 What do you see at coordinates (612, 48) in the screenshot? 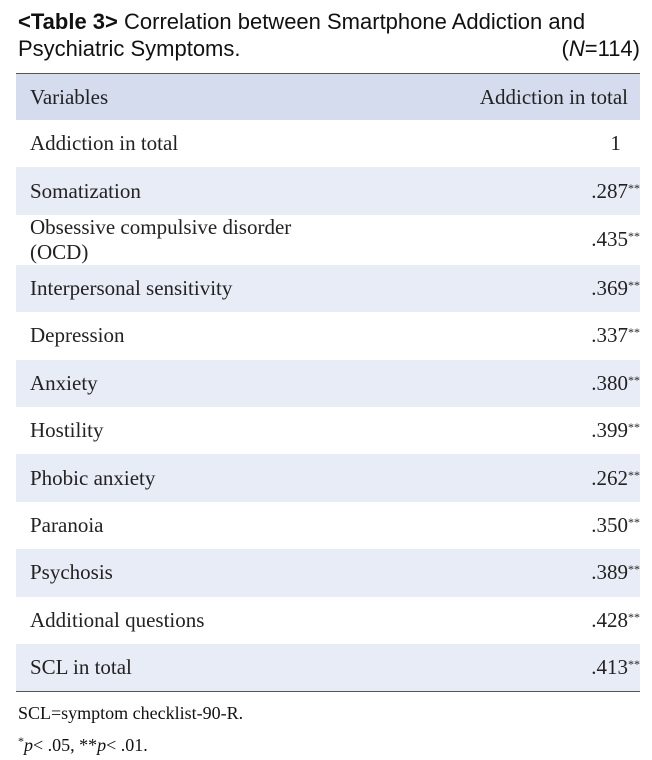
I see `text: =114)` at bounding box center [612, 48].